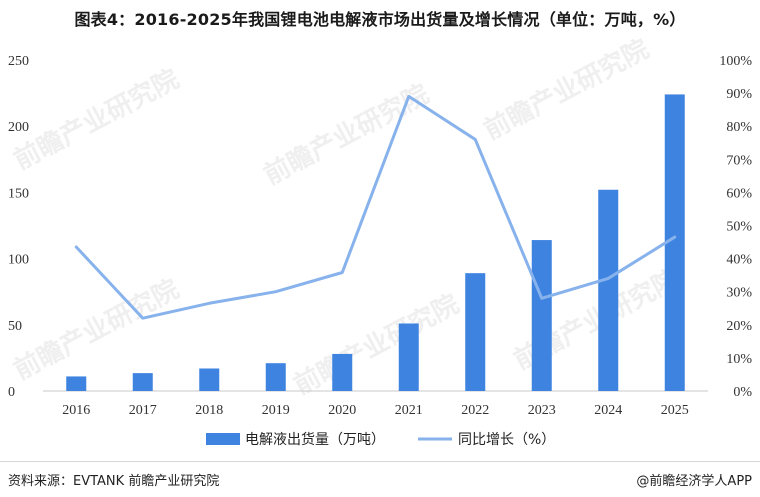 This screenshot has height=497, width=760. I want to click on right-tick-10%: 10%, so click(739, 359).